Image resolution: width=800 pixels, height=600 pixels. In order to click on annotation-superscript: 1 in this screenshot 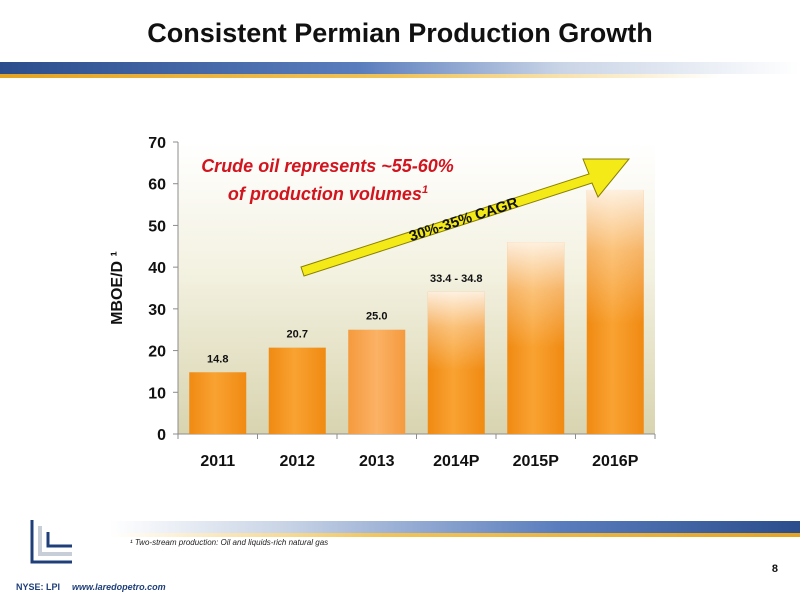, I will do `click(425, 190)`.